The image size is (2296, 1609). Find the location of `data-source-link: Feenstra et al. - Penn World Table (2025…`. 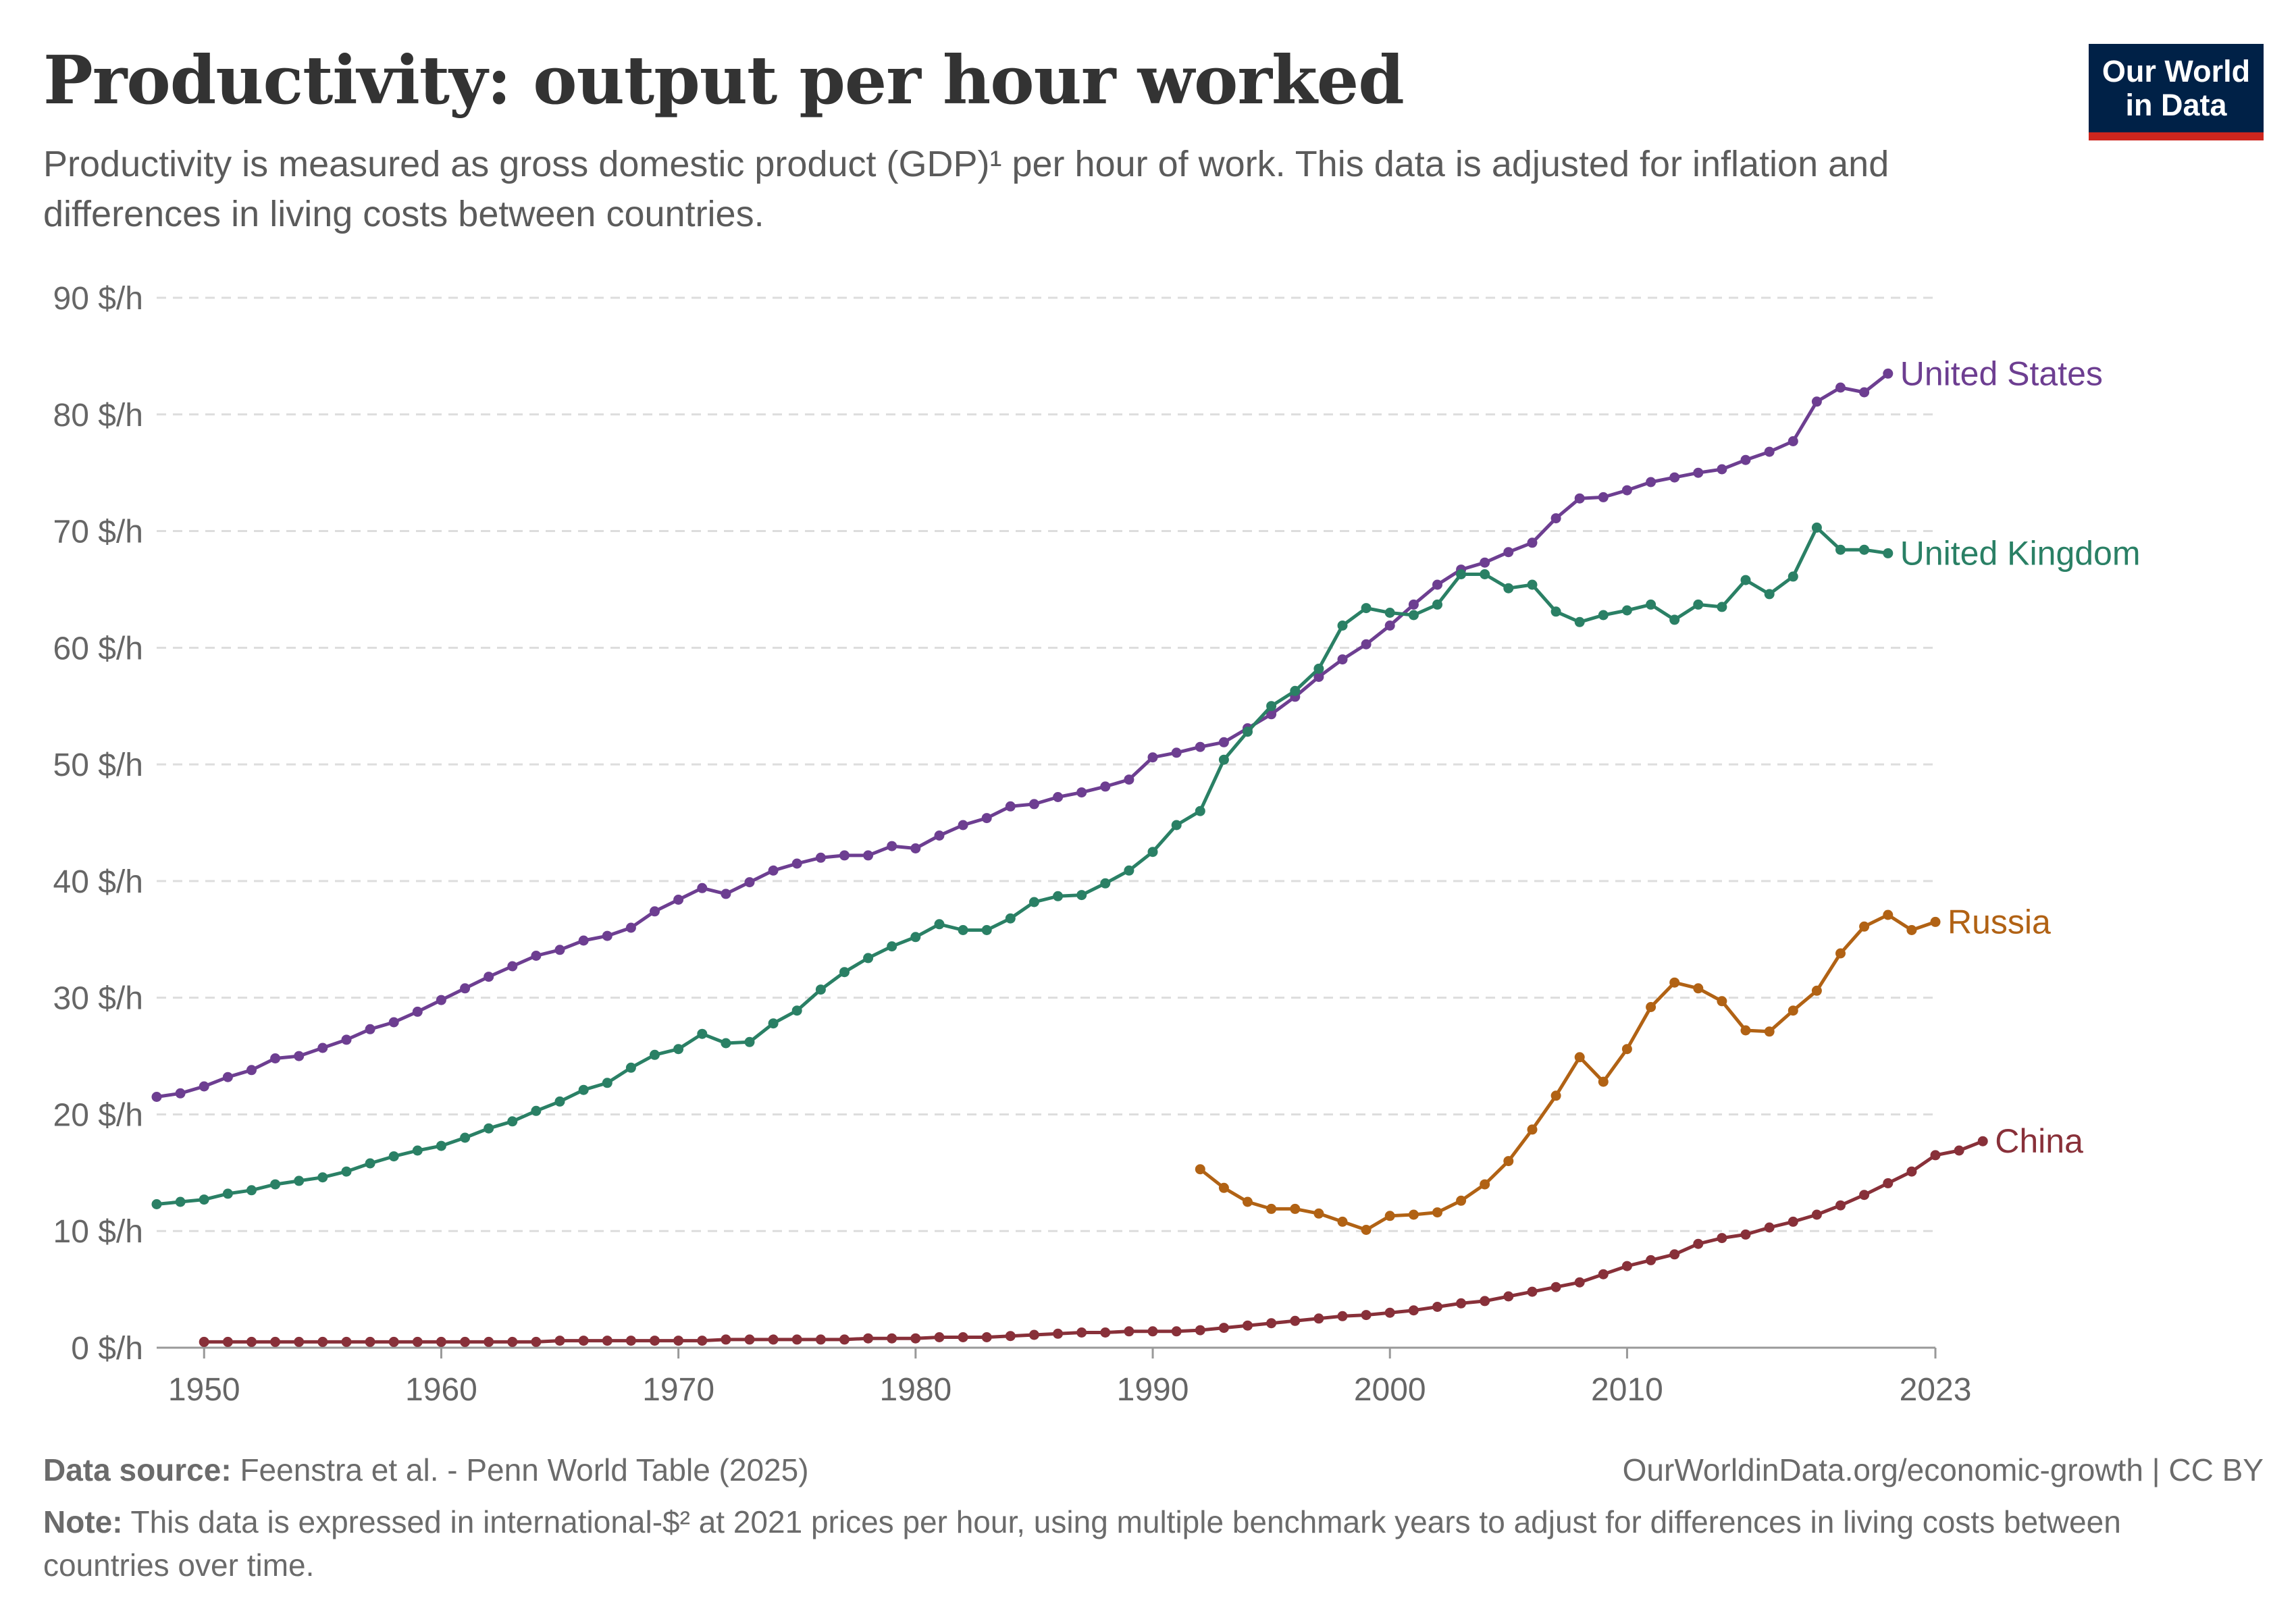

data-source-link: Feenstra et al. - Penn World Table (2025… is located at coordinates (524, 1469).